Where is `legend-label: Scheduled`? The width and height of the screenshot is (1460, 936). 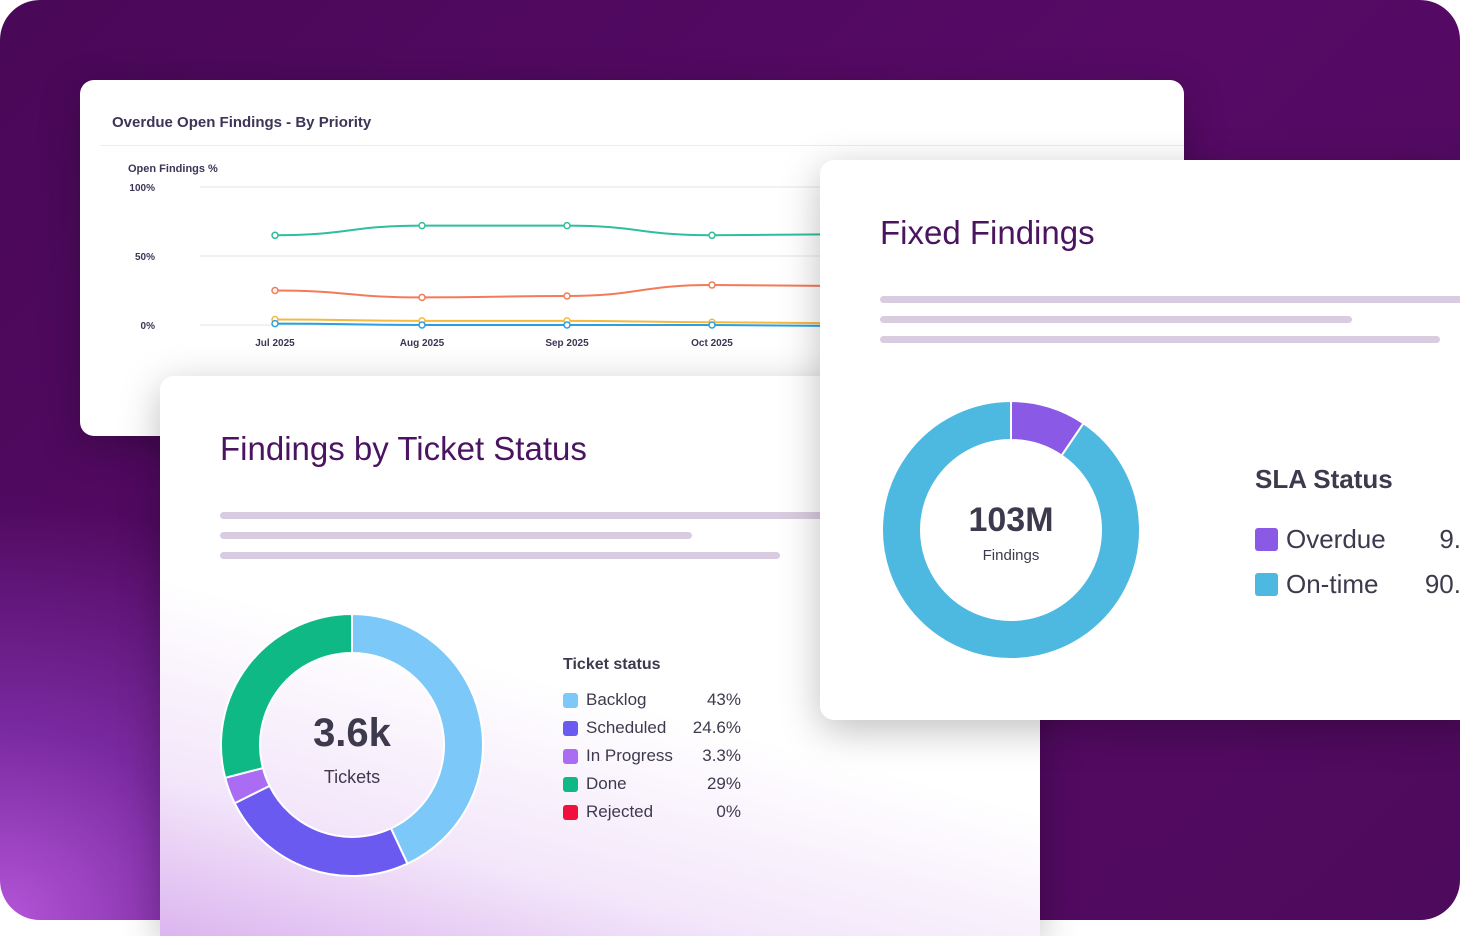
legend-label: Scheduled is located at coordinates (626, 727).